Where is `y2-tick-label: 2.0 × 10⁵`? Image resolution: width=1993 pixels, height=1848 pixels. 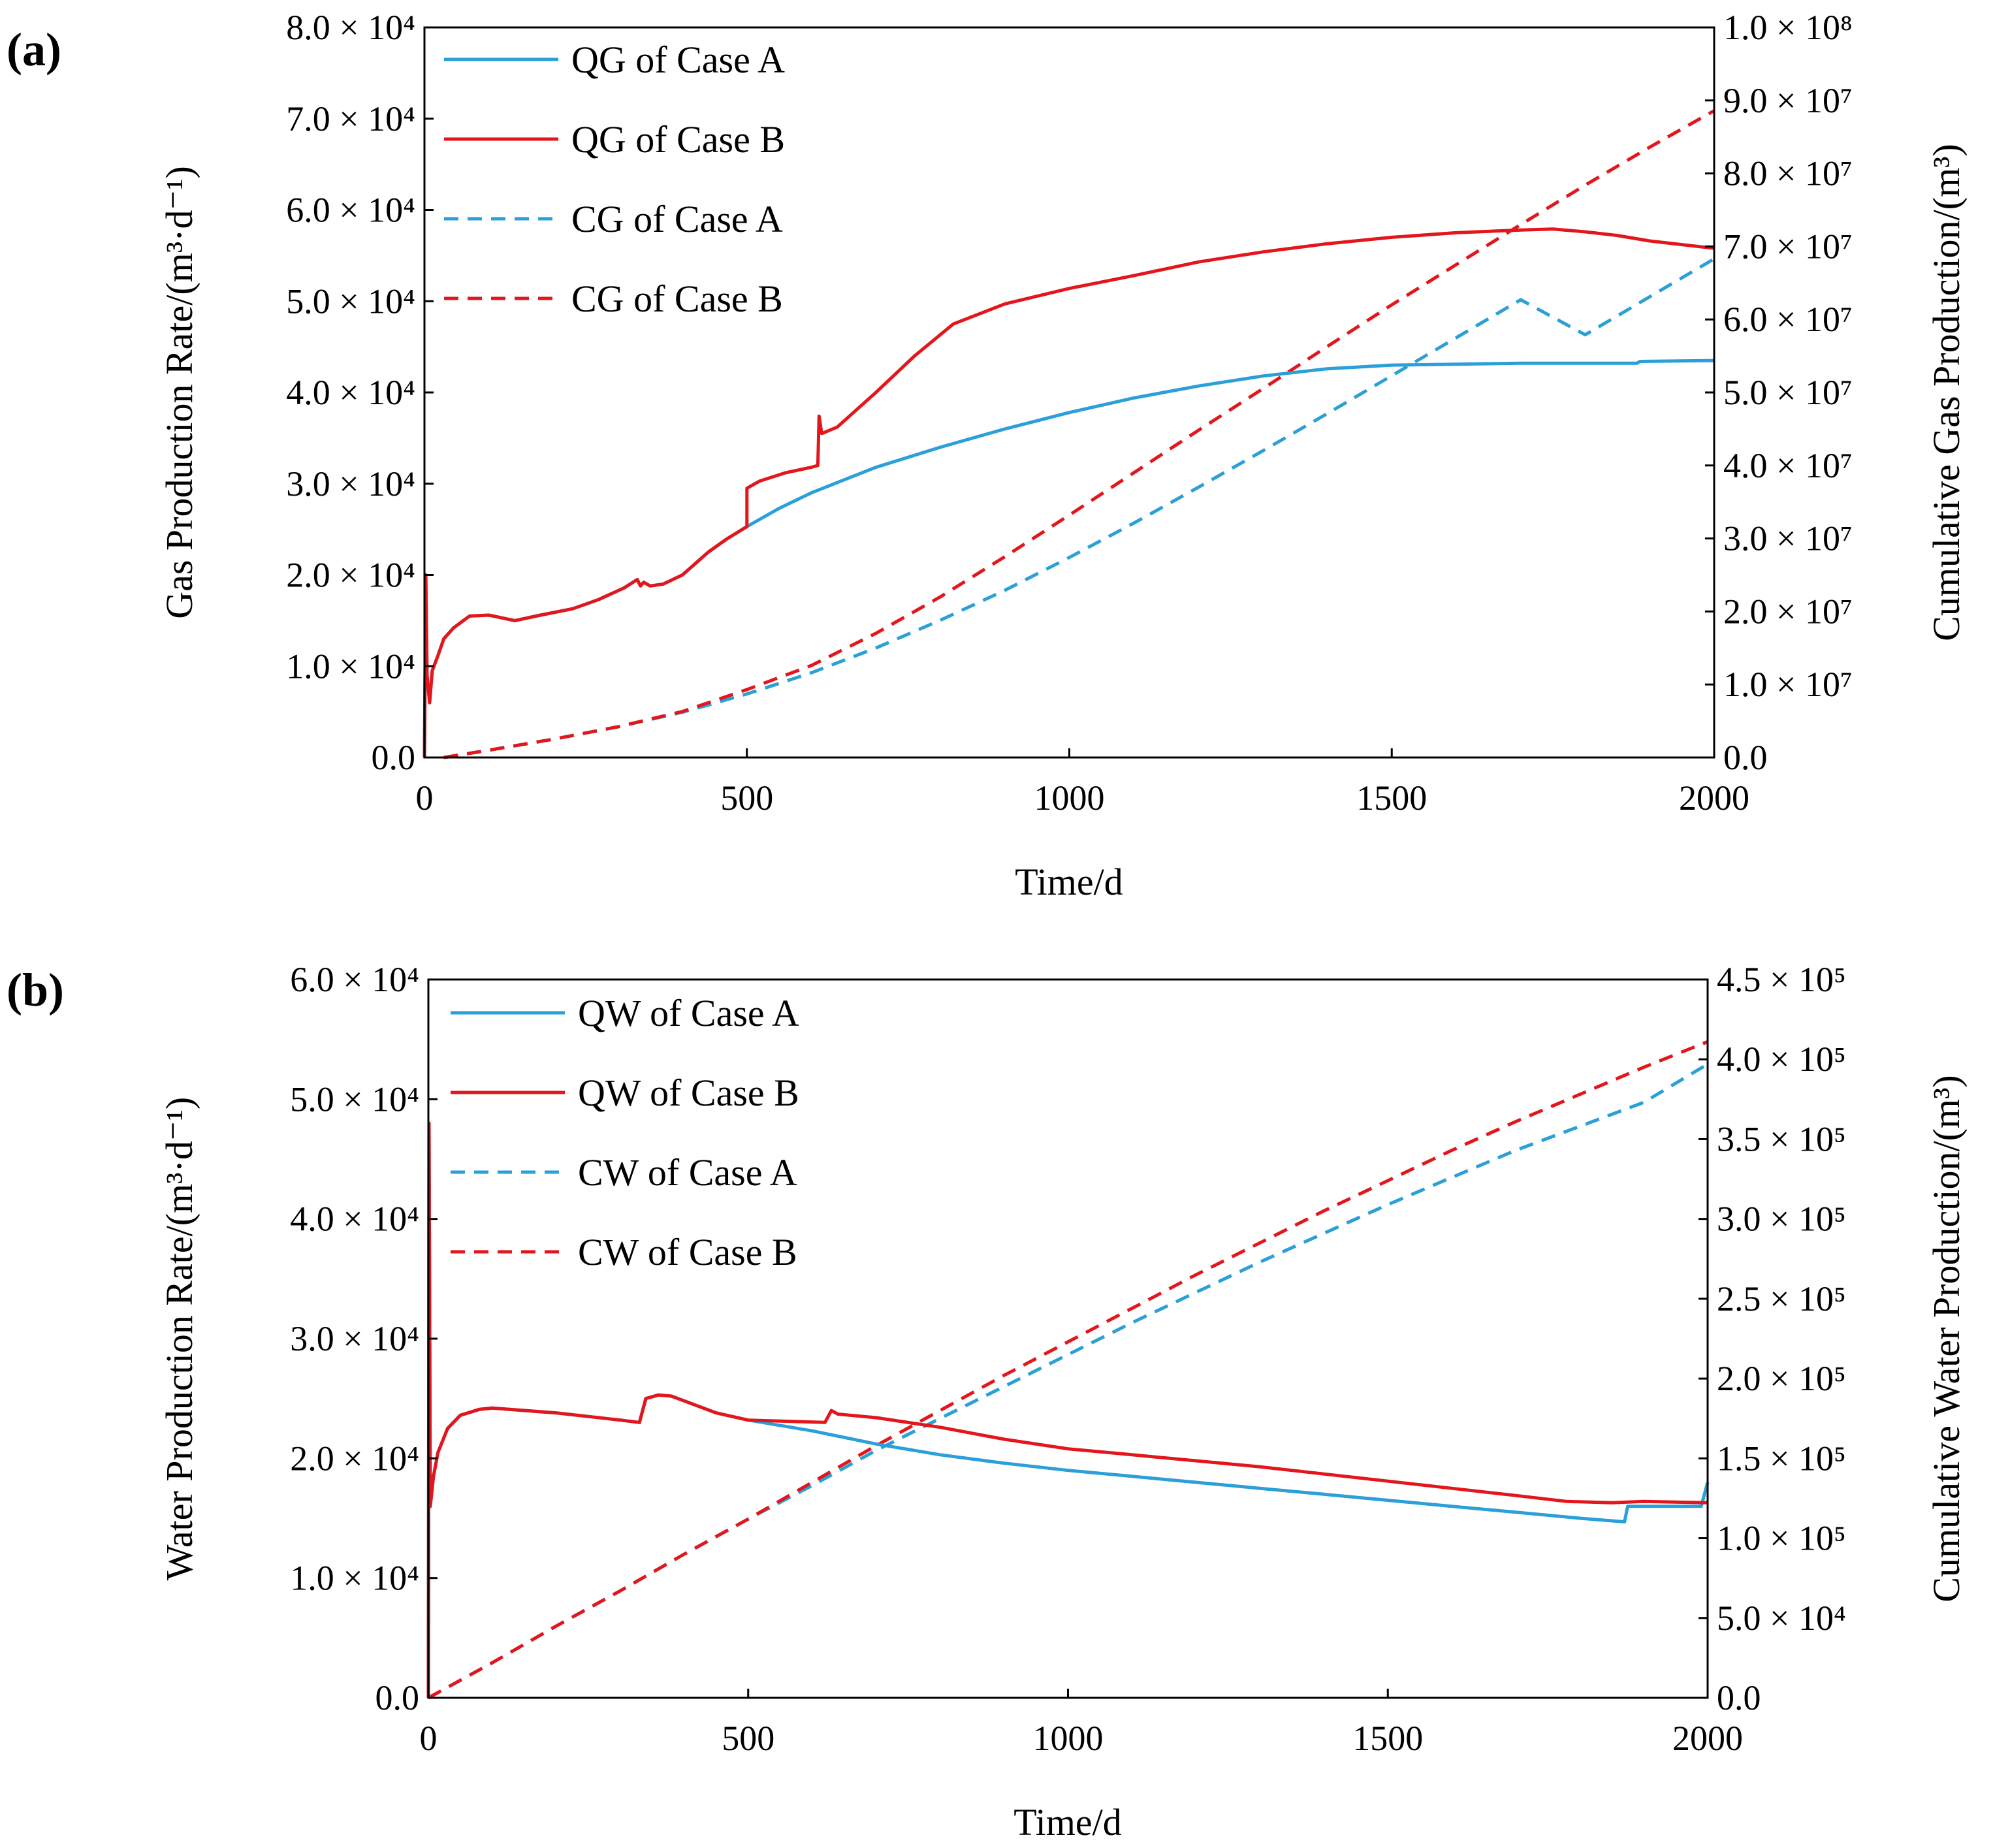
y2-tick-label: 2.0 × 10⁵ is located at coordinates (1781, 1378).